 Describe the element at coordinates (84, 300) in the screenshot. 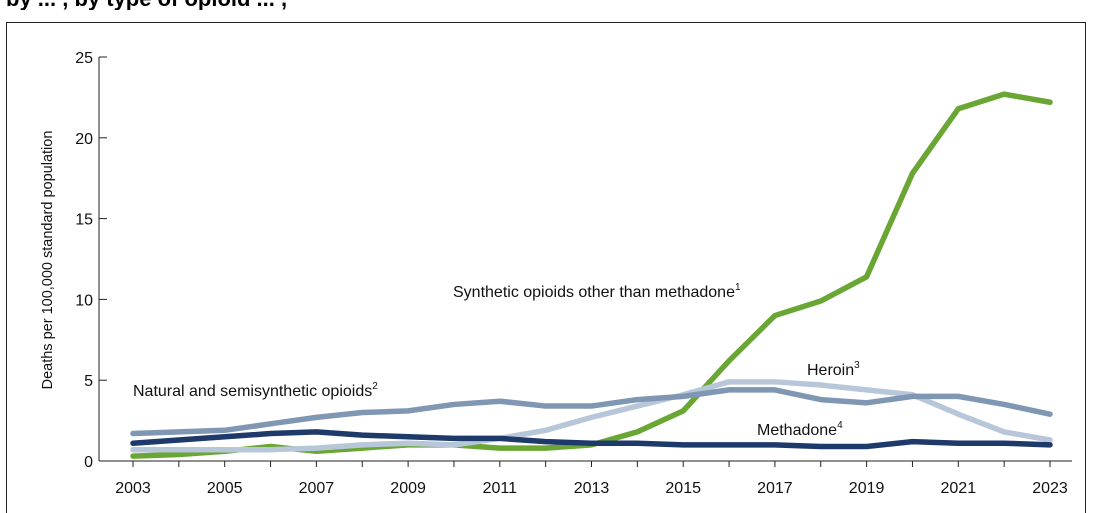

I see `y-tick-label: 10` at that location.